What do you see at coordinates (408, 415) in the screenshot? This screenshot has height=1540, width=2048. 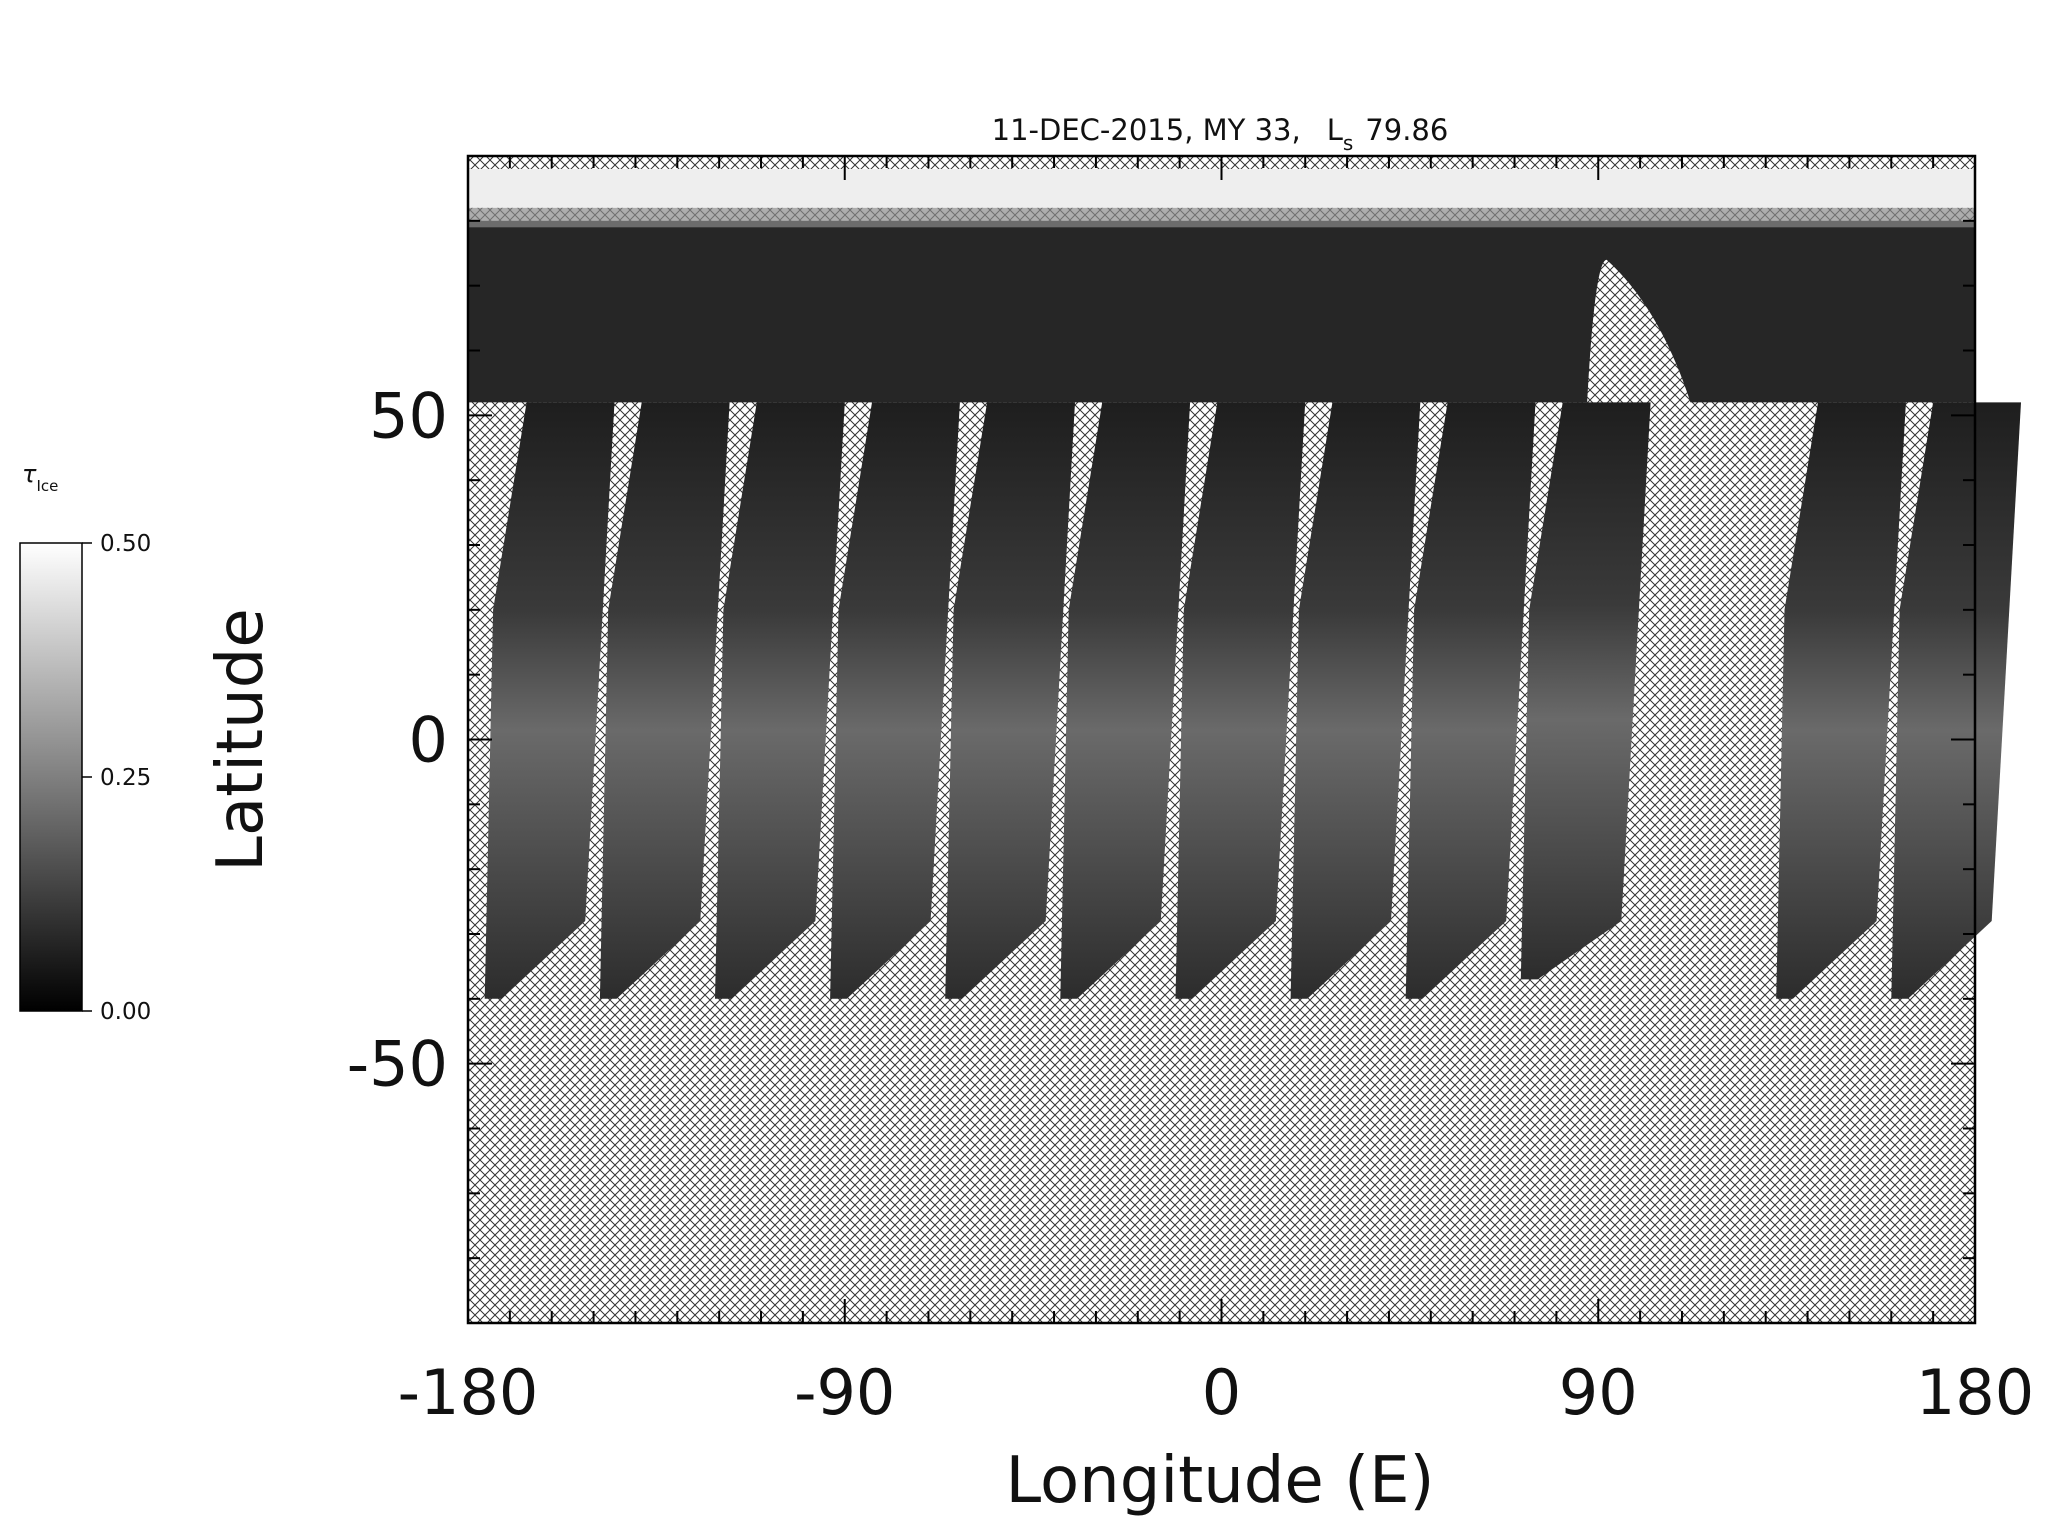 I see `y-tick-label: 50` at bounding box center [408, 415].